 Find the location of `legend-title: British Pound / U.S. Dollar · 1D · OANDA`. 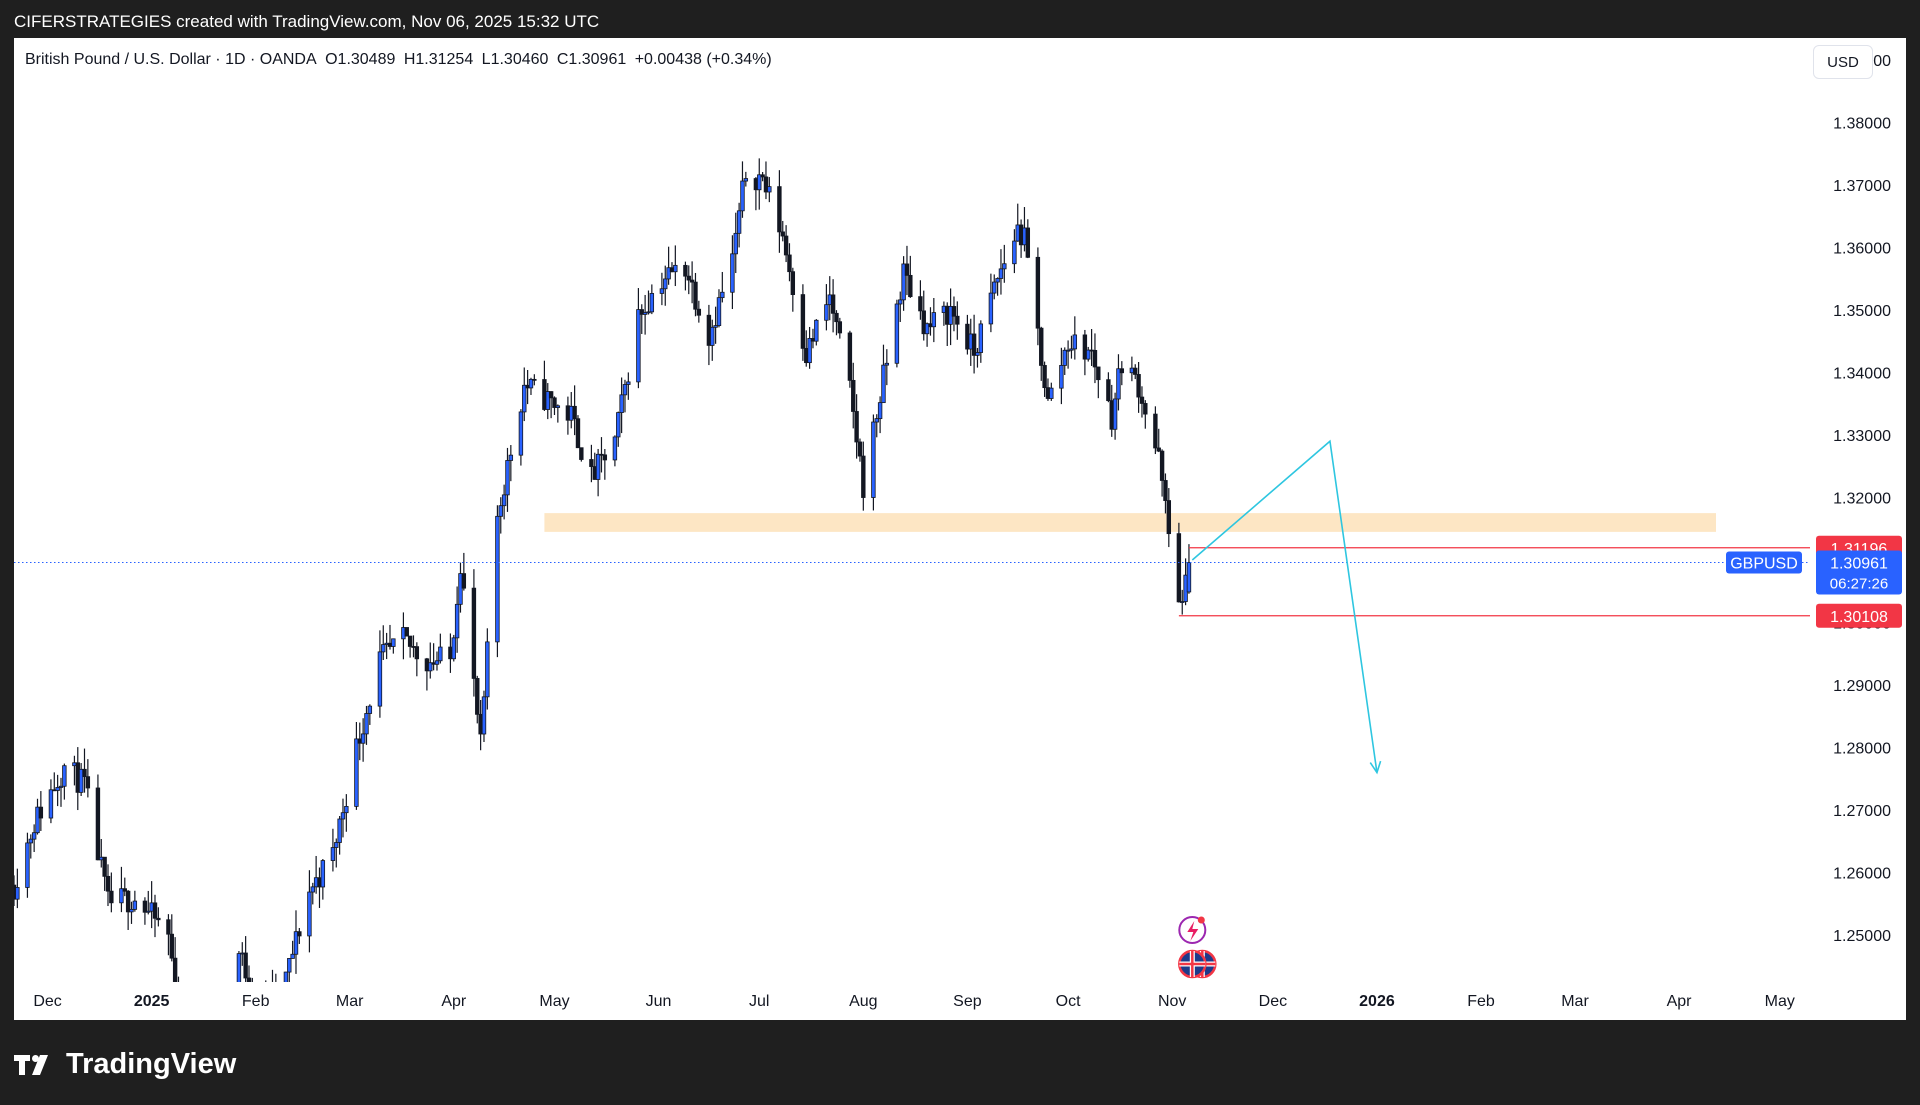

legend-title: British Pound / U.S. Dollar · 1D · OANDA is located at coordinates (171, 59).